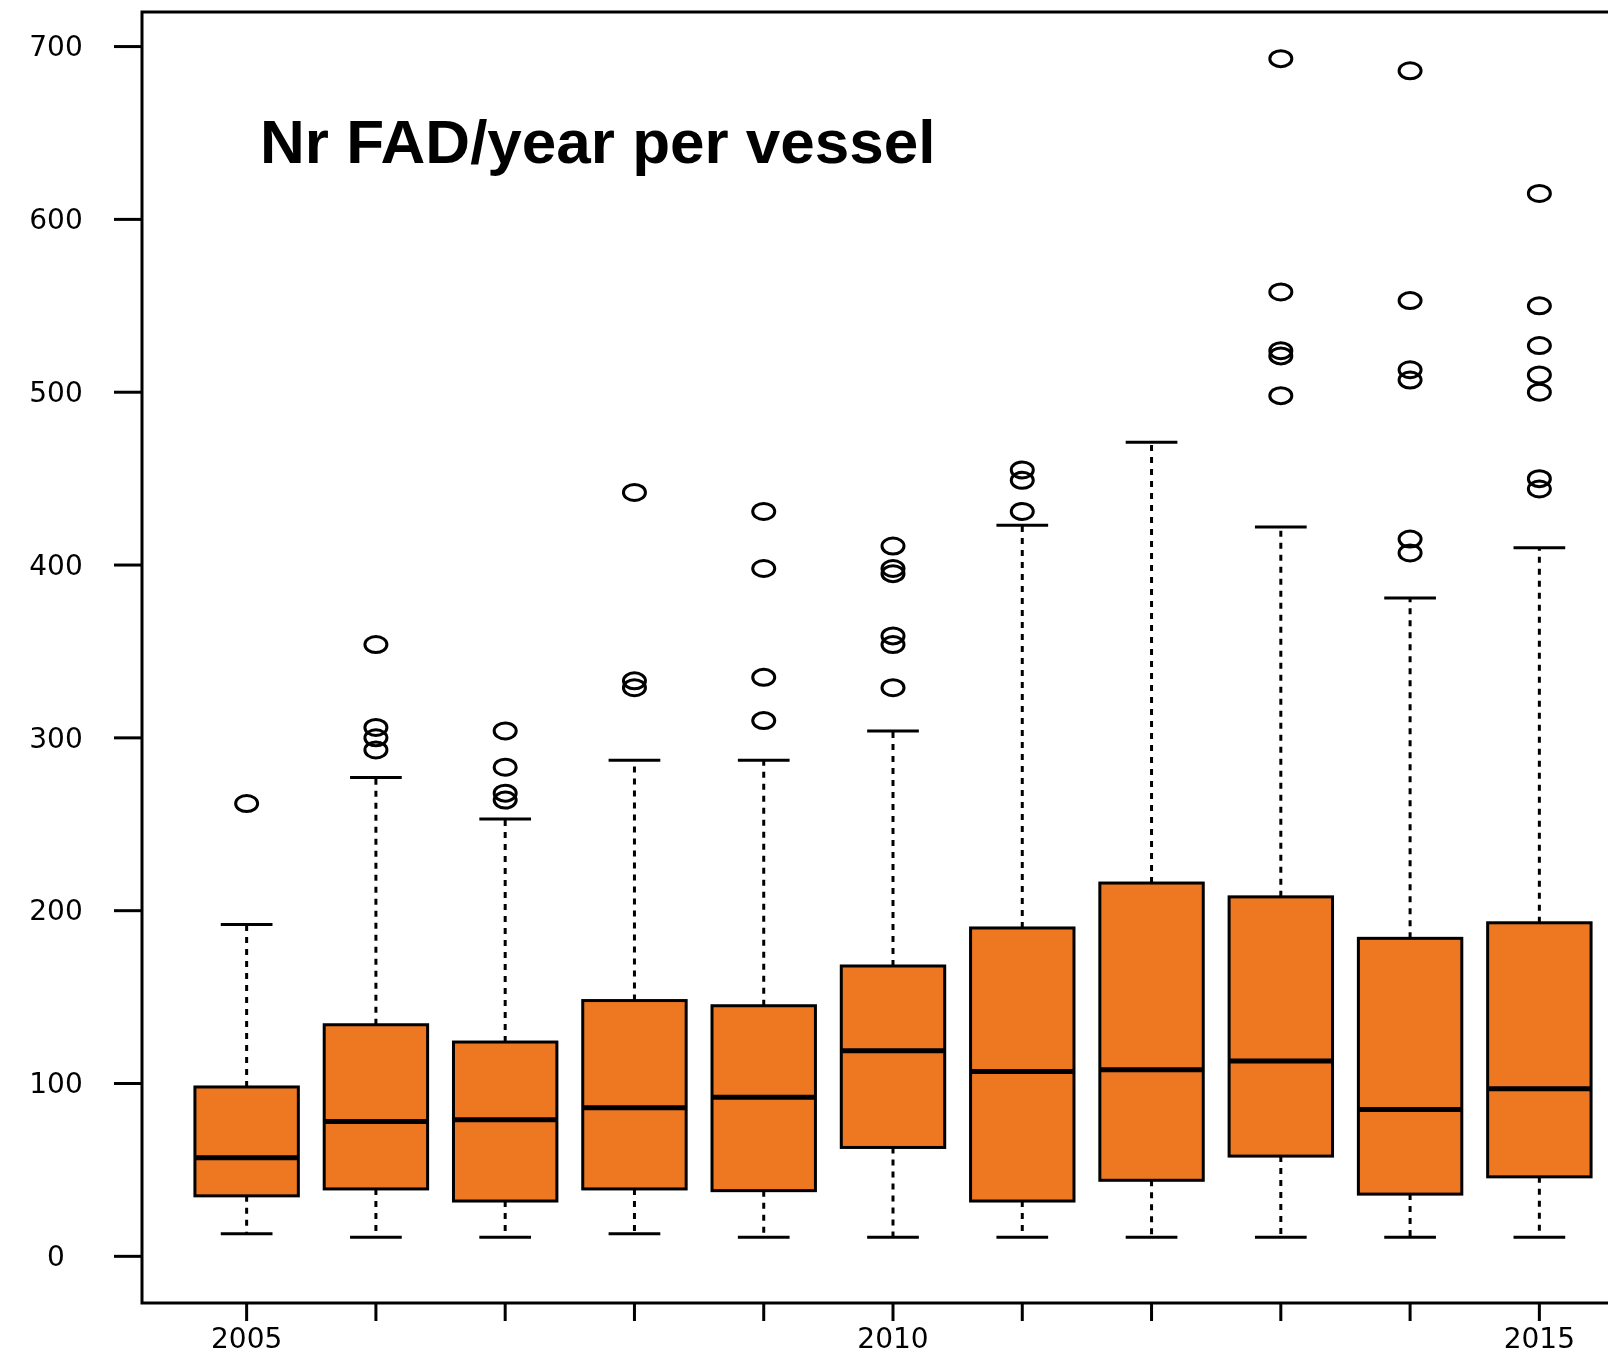 This screenshot has height=1364, width=1616. Describe the element at coordinates (893, 1338) in the screenshot. I see `x-tick-label: 2010` at that location.